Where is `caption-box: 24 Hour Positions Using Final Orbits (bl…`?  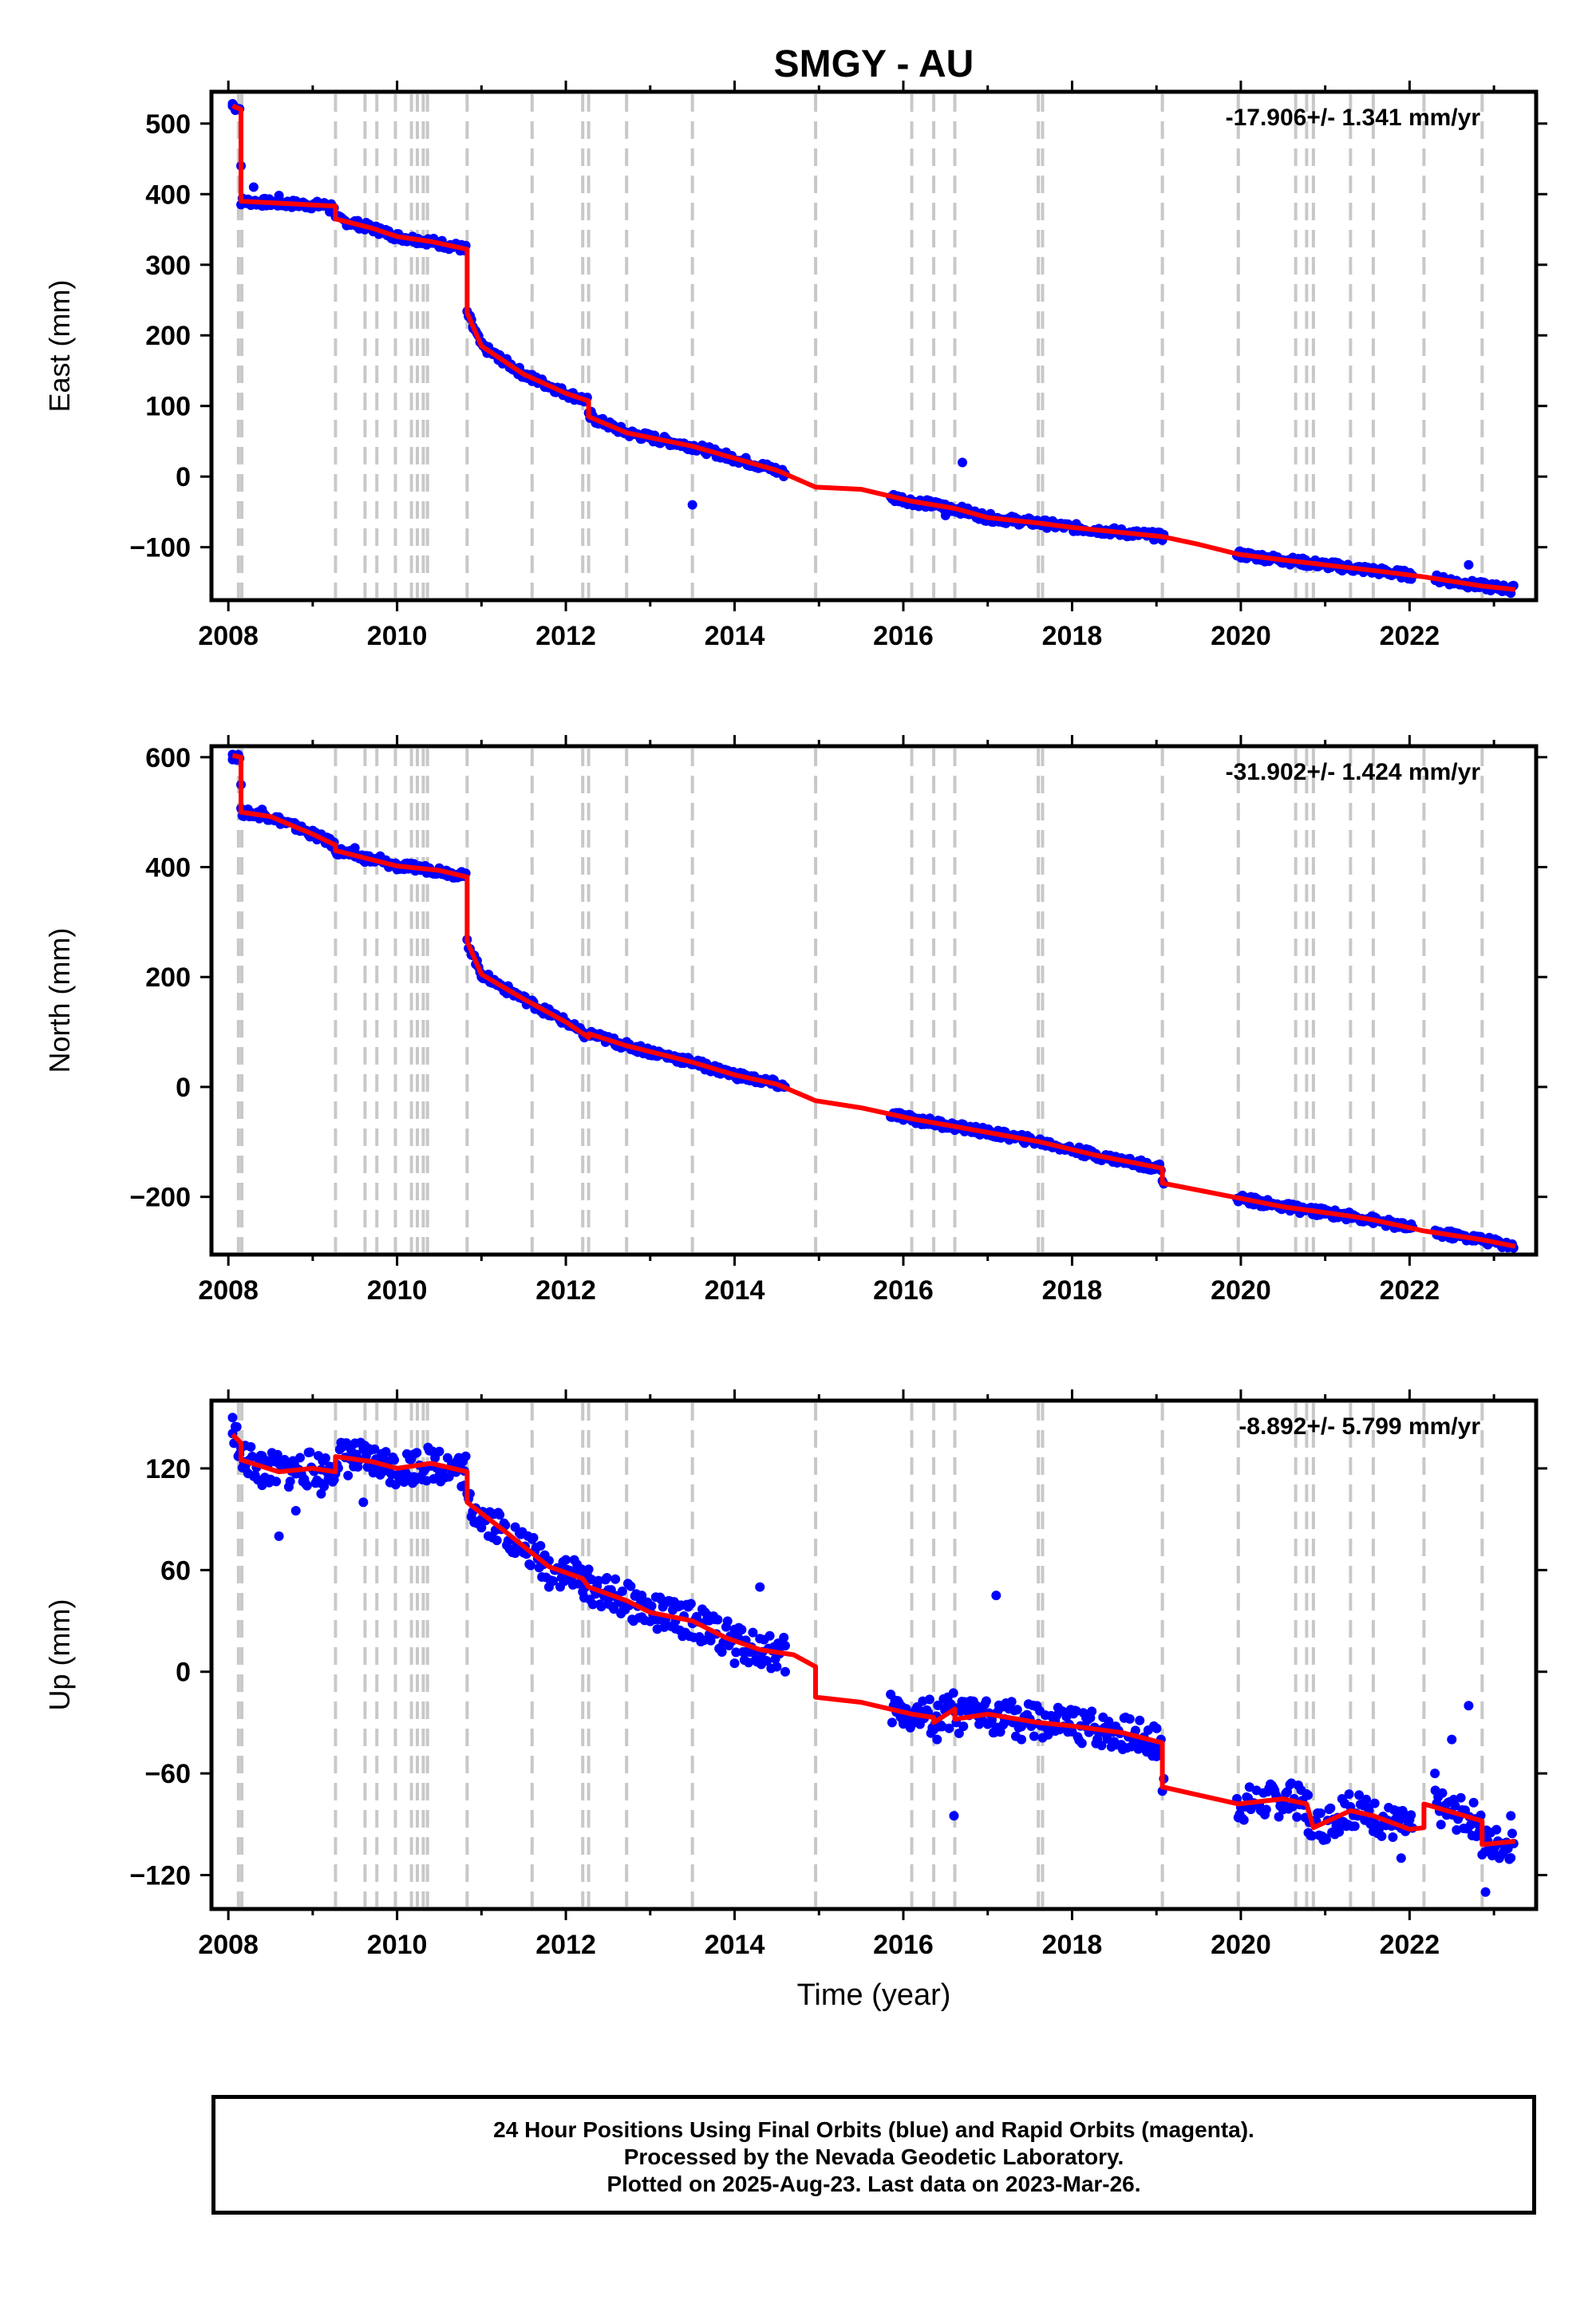
caption-box: 24 Hour Positions Using Final Orbits (bl… is located at coordinates (873, 2155).